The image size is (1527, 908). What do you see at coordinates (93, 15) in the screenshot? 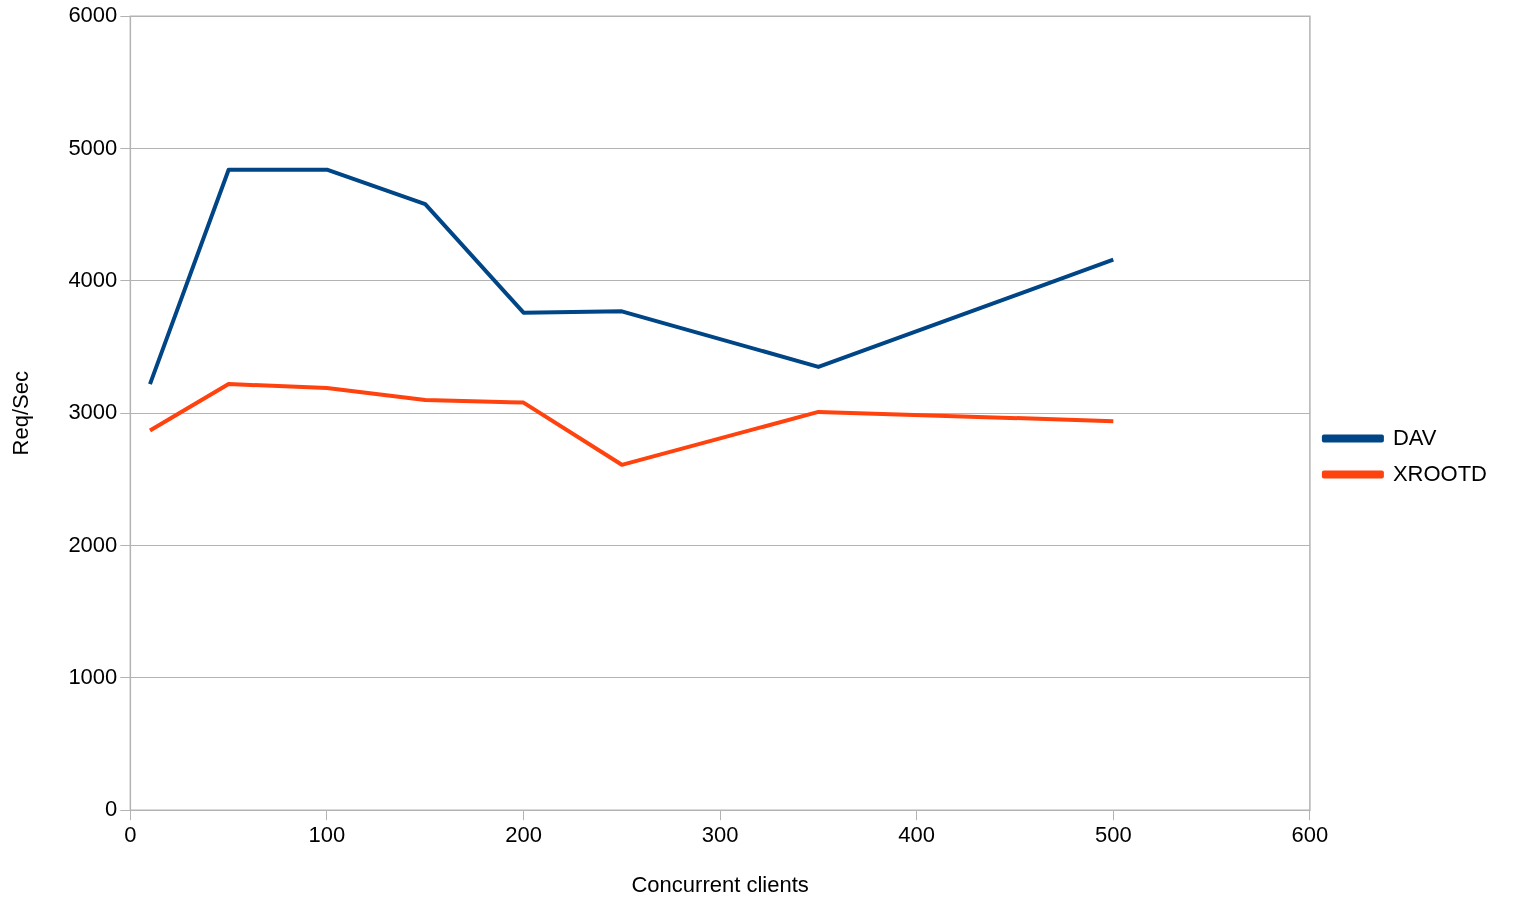
I see `y-tick-label: 6000` at bounding box center [93, 15].